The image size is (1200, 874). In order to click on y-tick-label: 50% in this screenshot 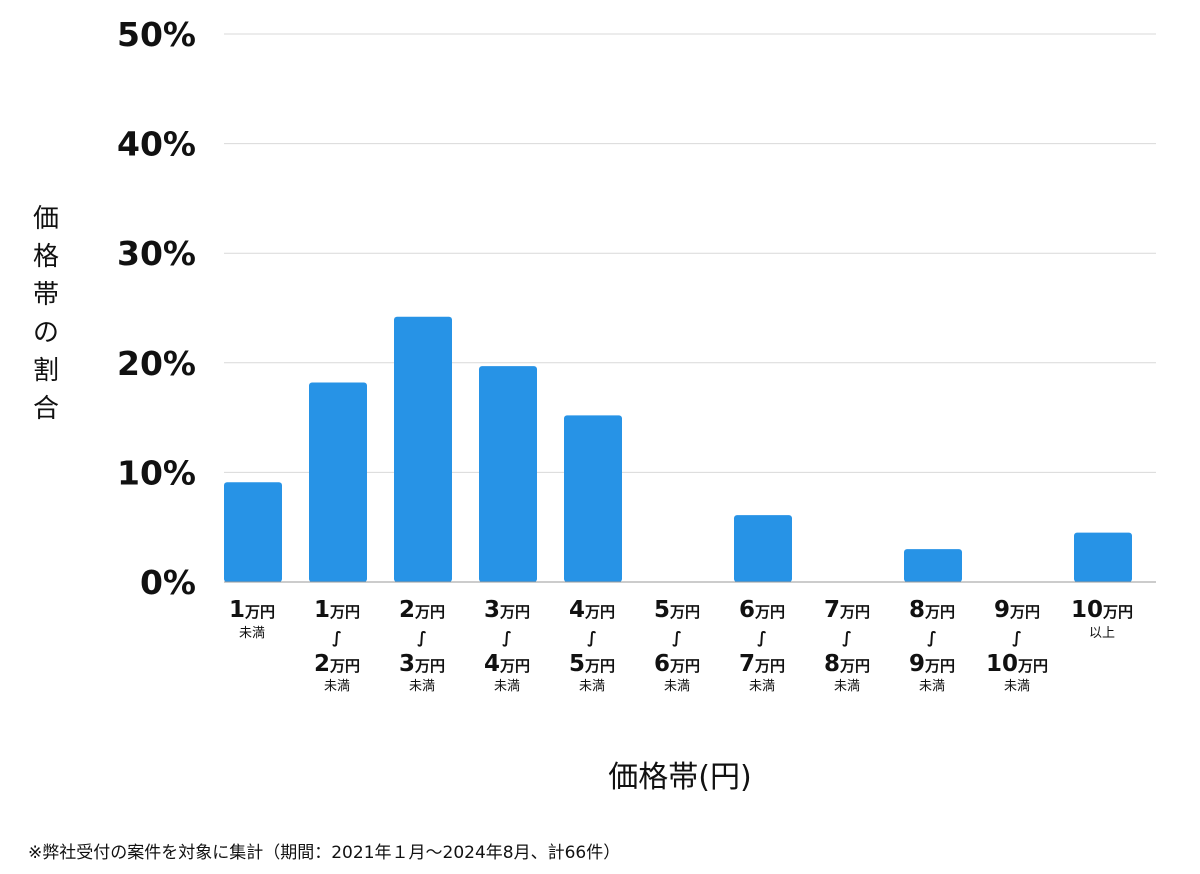, I will do `click(156, 34)`.